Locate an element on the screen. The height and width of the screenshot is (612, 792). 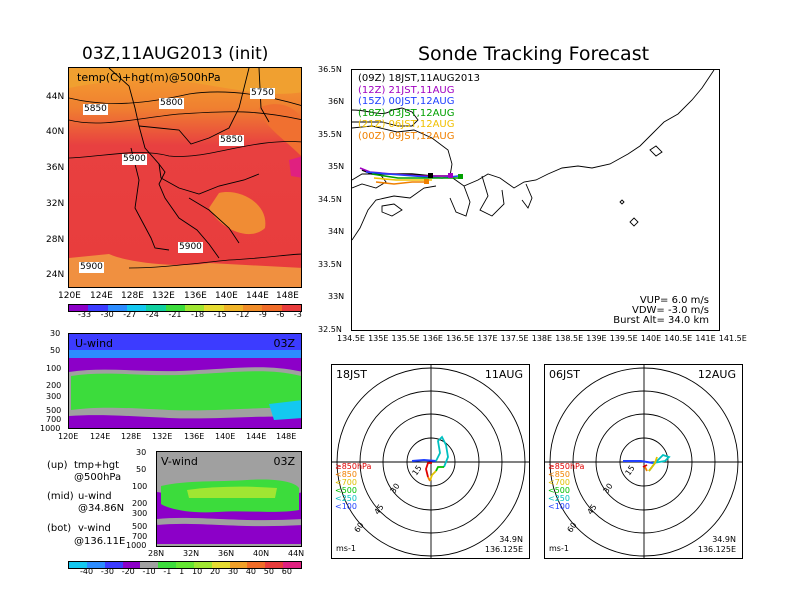
lat-tick: 32.5N is located at coordinates (330, 329).